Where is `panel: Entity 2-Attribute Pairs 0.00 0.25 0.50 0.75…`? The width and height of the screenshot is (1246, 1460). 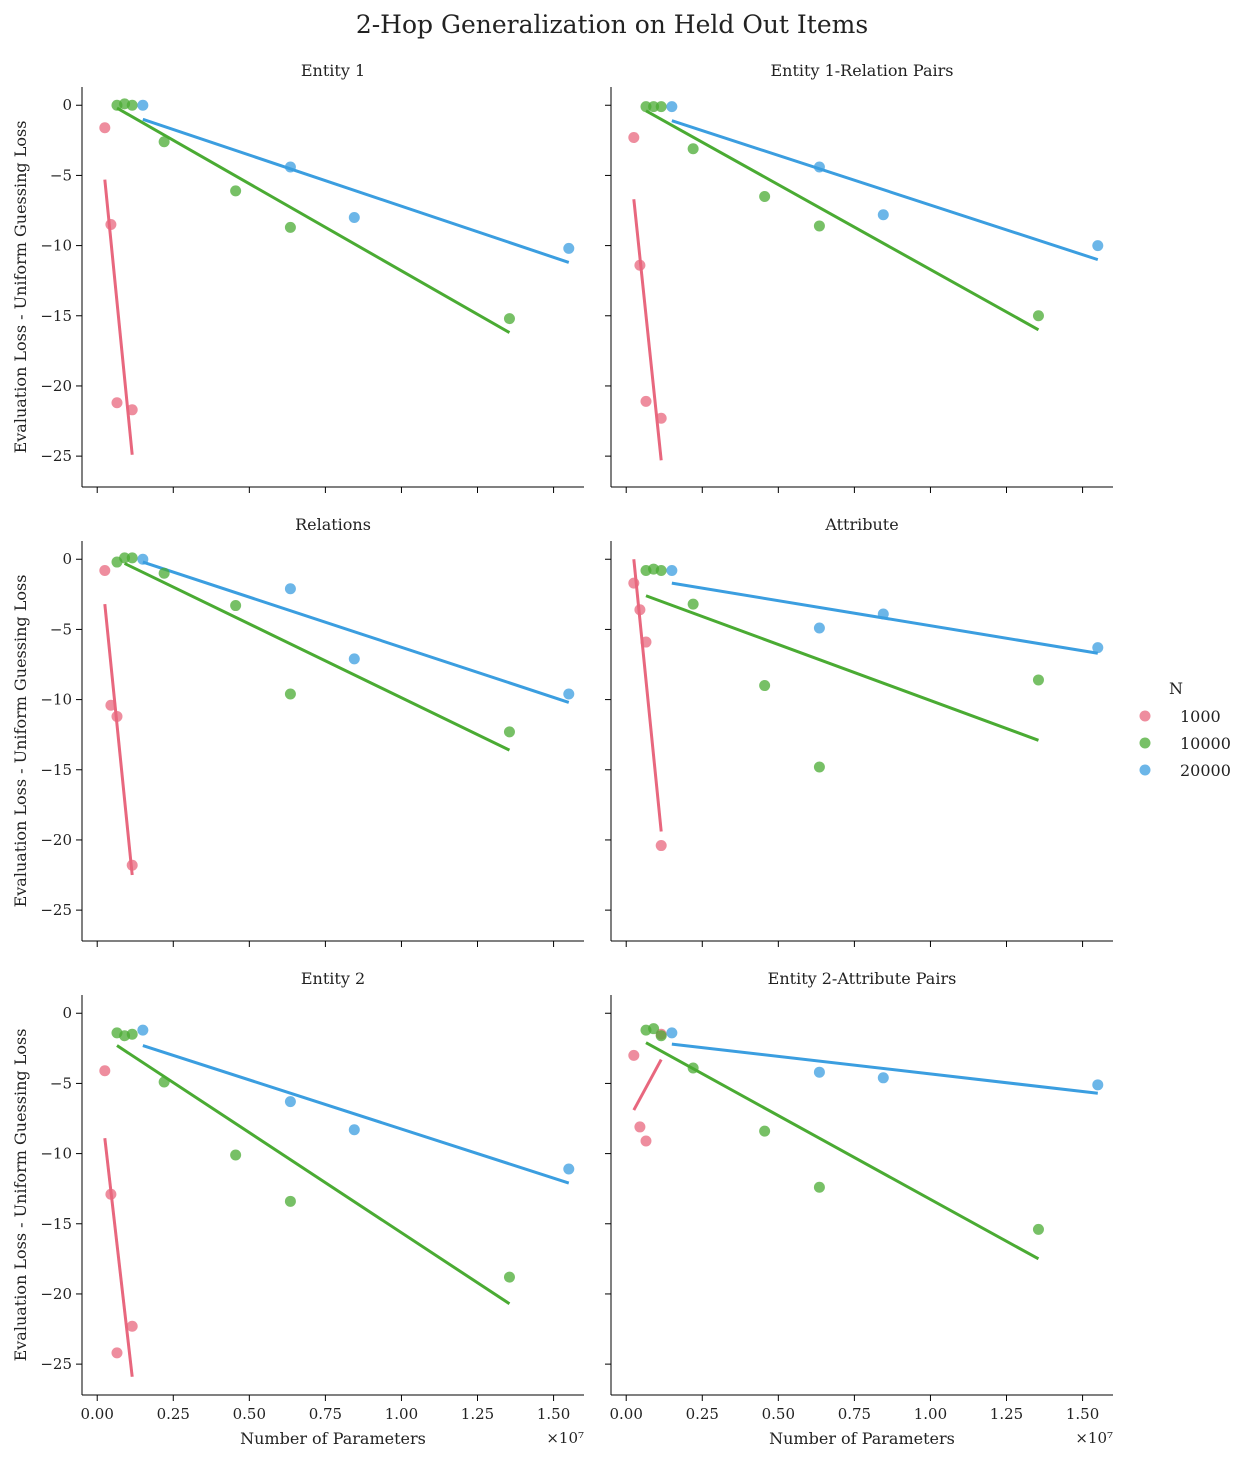
panel: Entity 2-Attribute Pairs 0.00 0.25 0.50 0.75… is located at coordinates (859, 1208).